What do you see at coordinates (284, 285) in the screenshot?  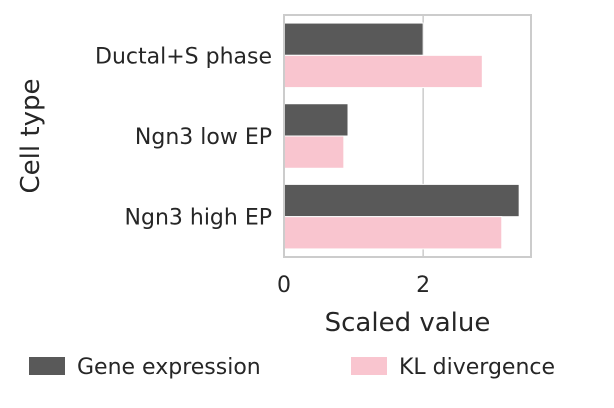 I see `x-tick-label: 0` at bounding box center [284, 285].